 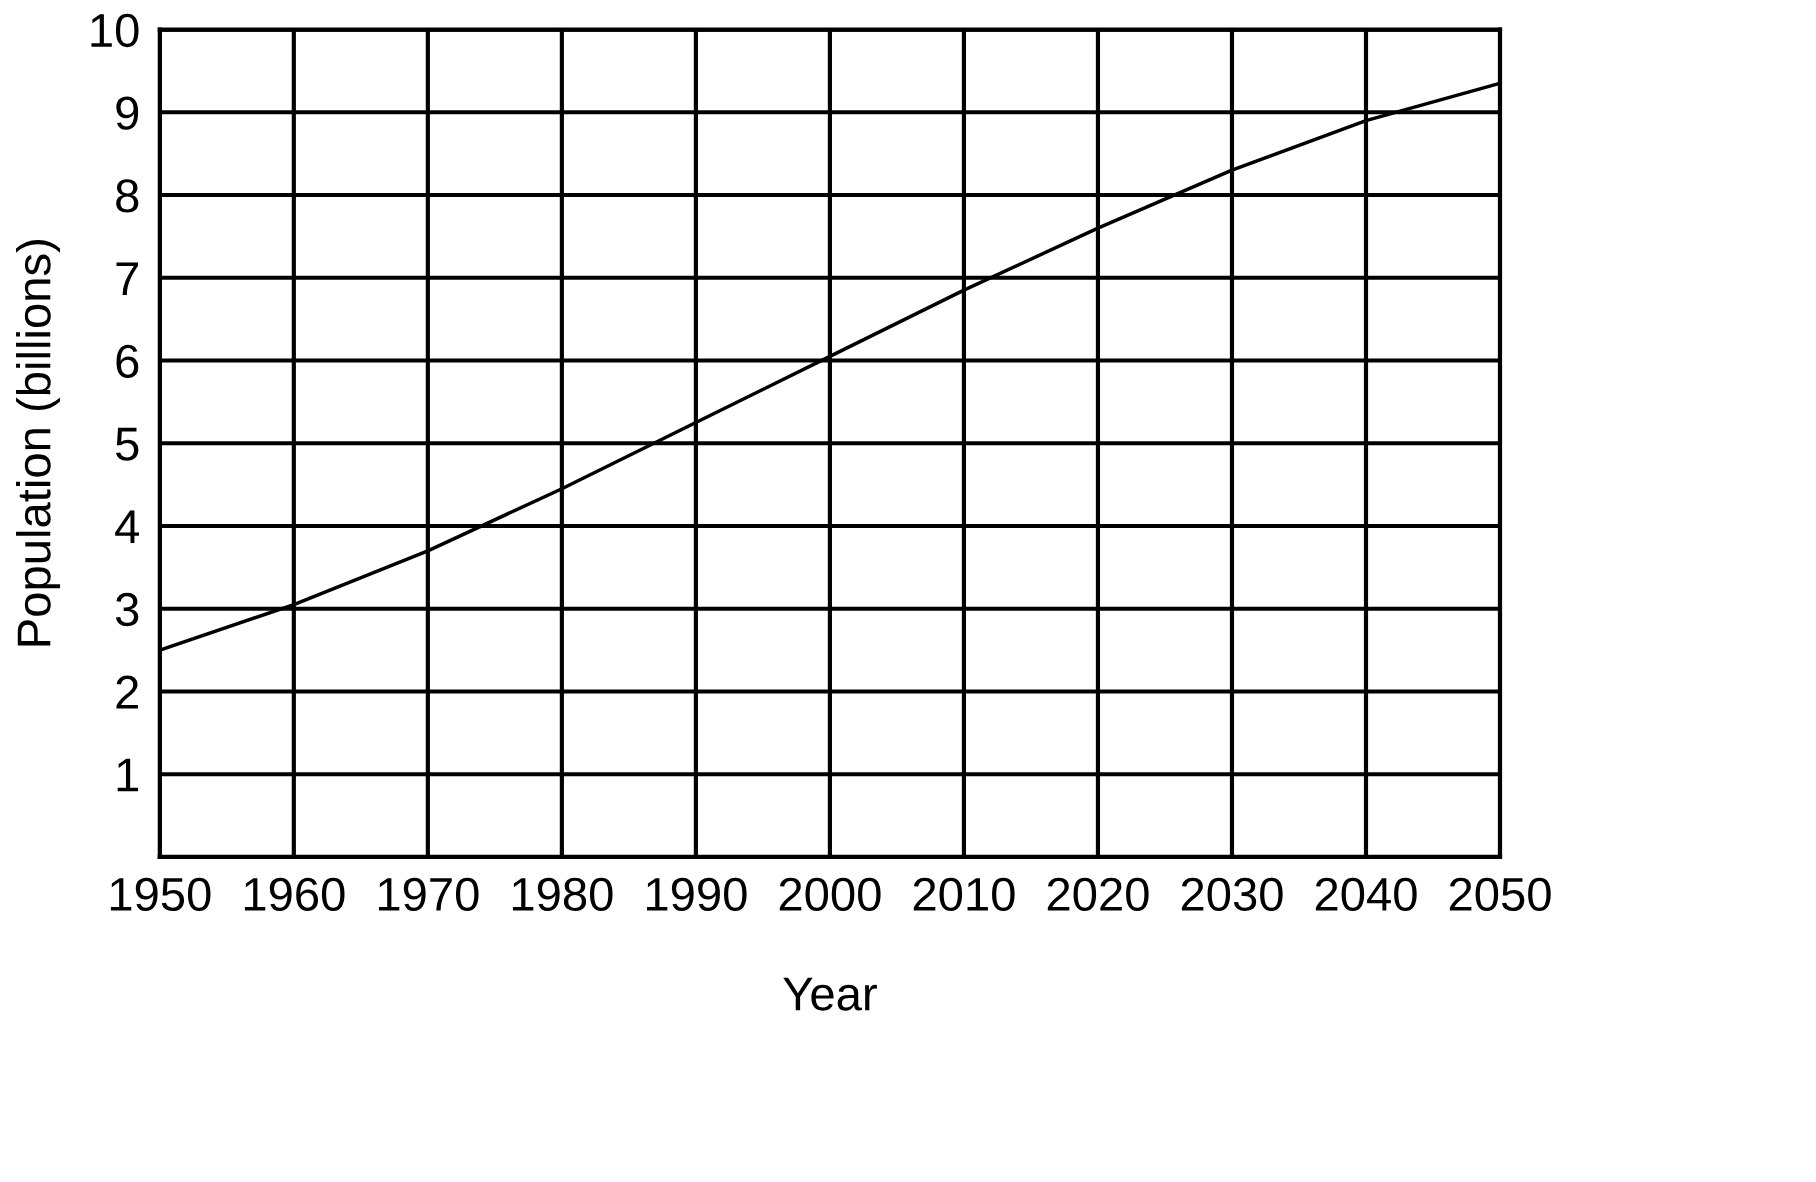 What do you see at coordinates (1098, 894) in the screenshot?
I see `x-tick-label: 2020` at bounding box center [1098, 894].